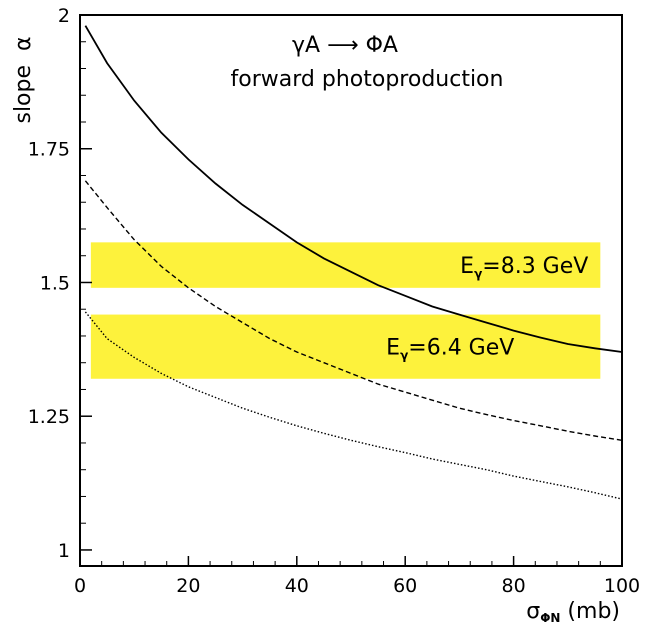 This screenshot has width=650, height=628. What do you see at coordinates (590, 611) in the screenshot?
I see `x-axis-label-rest: (mb)` at bounding box center [590, 611].